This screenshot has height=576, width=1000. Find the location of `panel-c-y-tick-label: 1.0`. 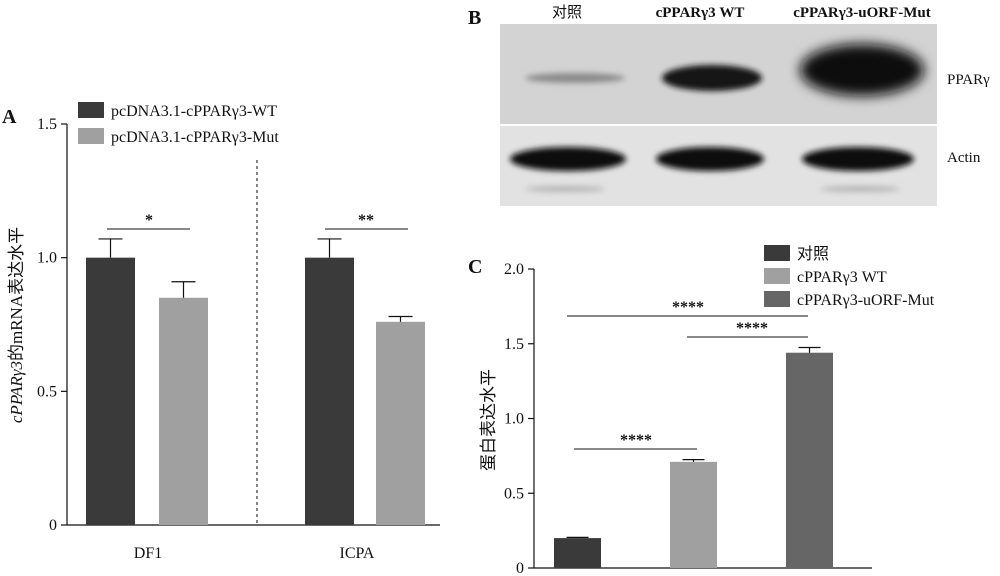

panel-c-y-tick-label: 1.0 is located at coordinates (514, 419).